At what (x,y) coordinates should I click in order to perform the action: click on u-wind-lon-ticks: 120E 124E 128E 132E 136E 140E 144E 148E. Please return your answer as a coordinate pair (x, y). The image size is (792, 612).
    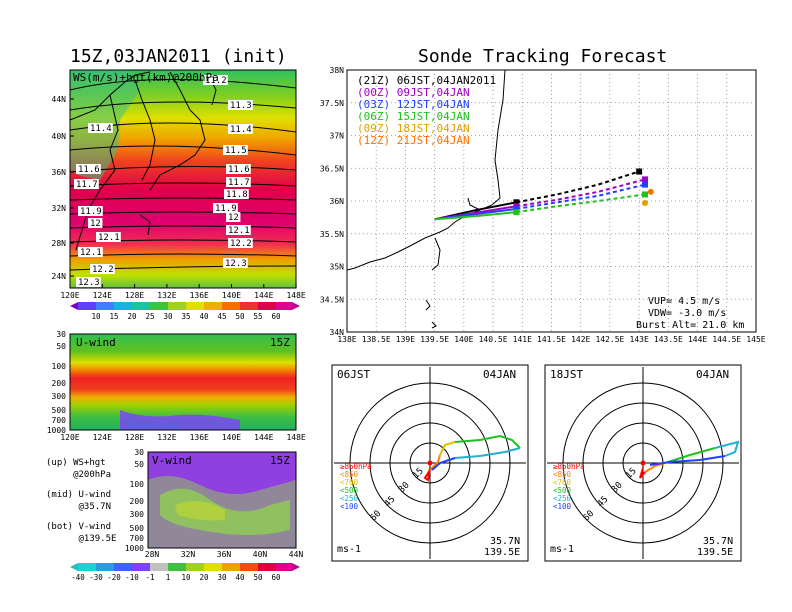
    Looking at the image, I should click on (183, 437).